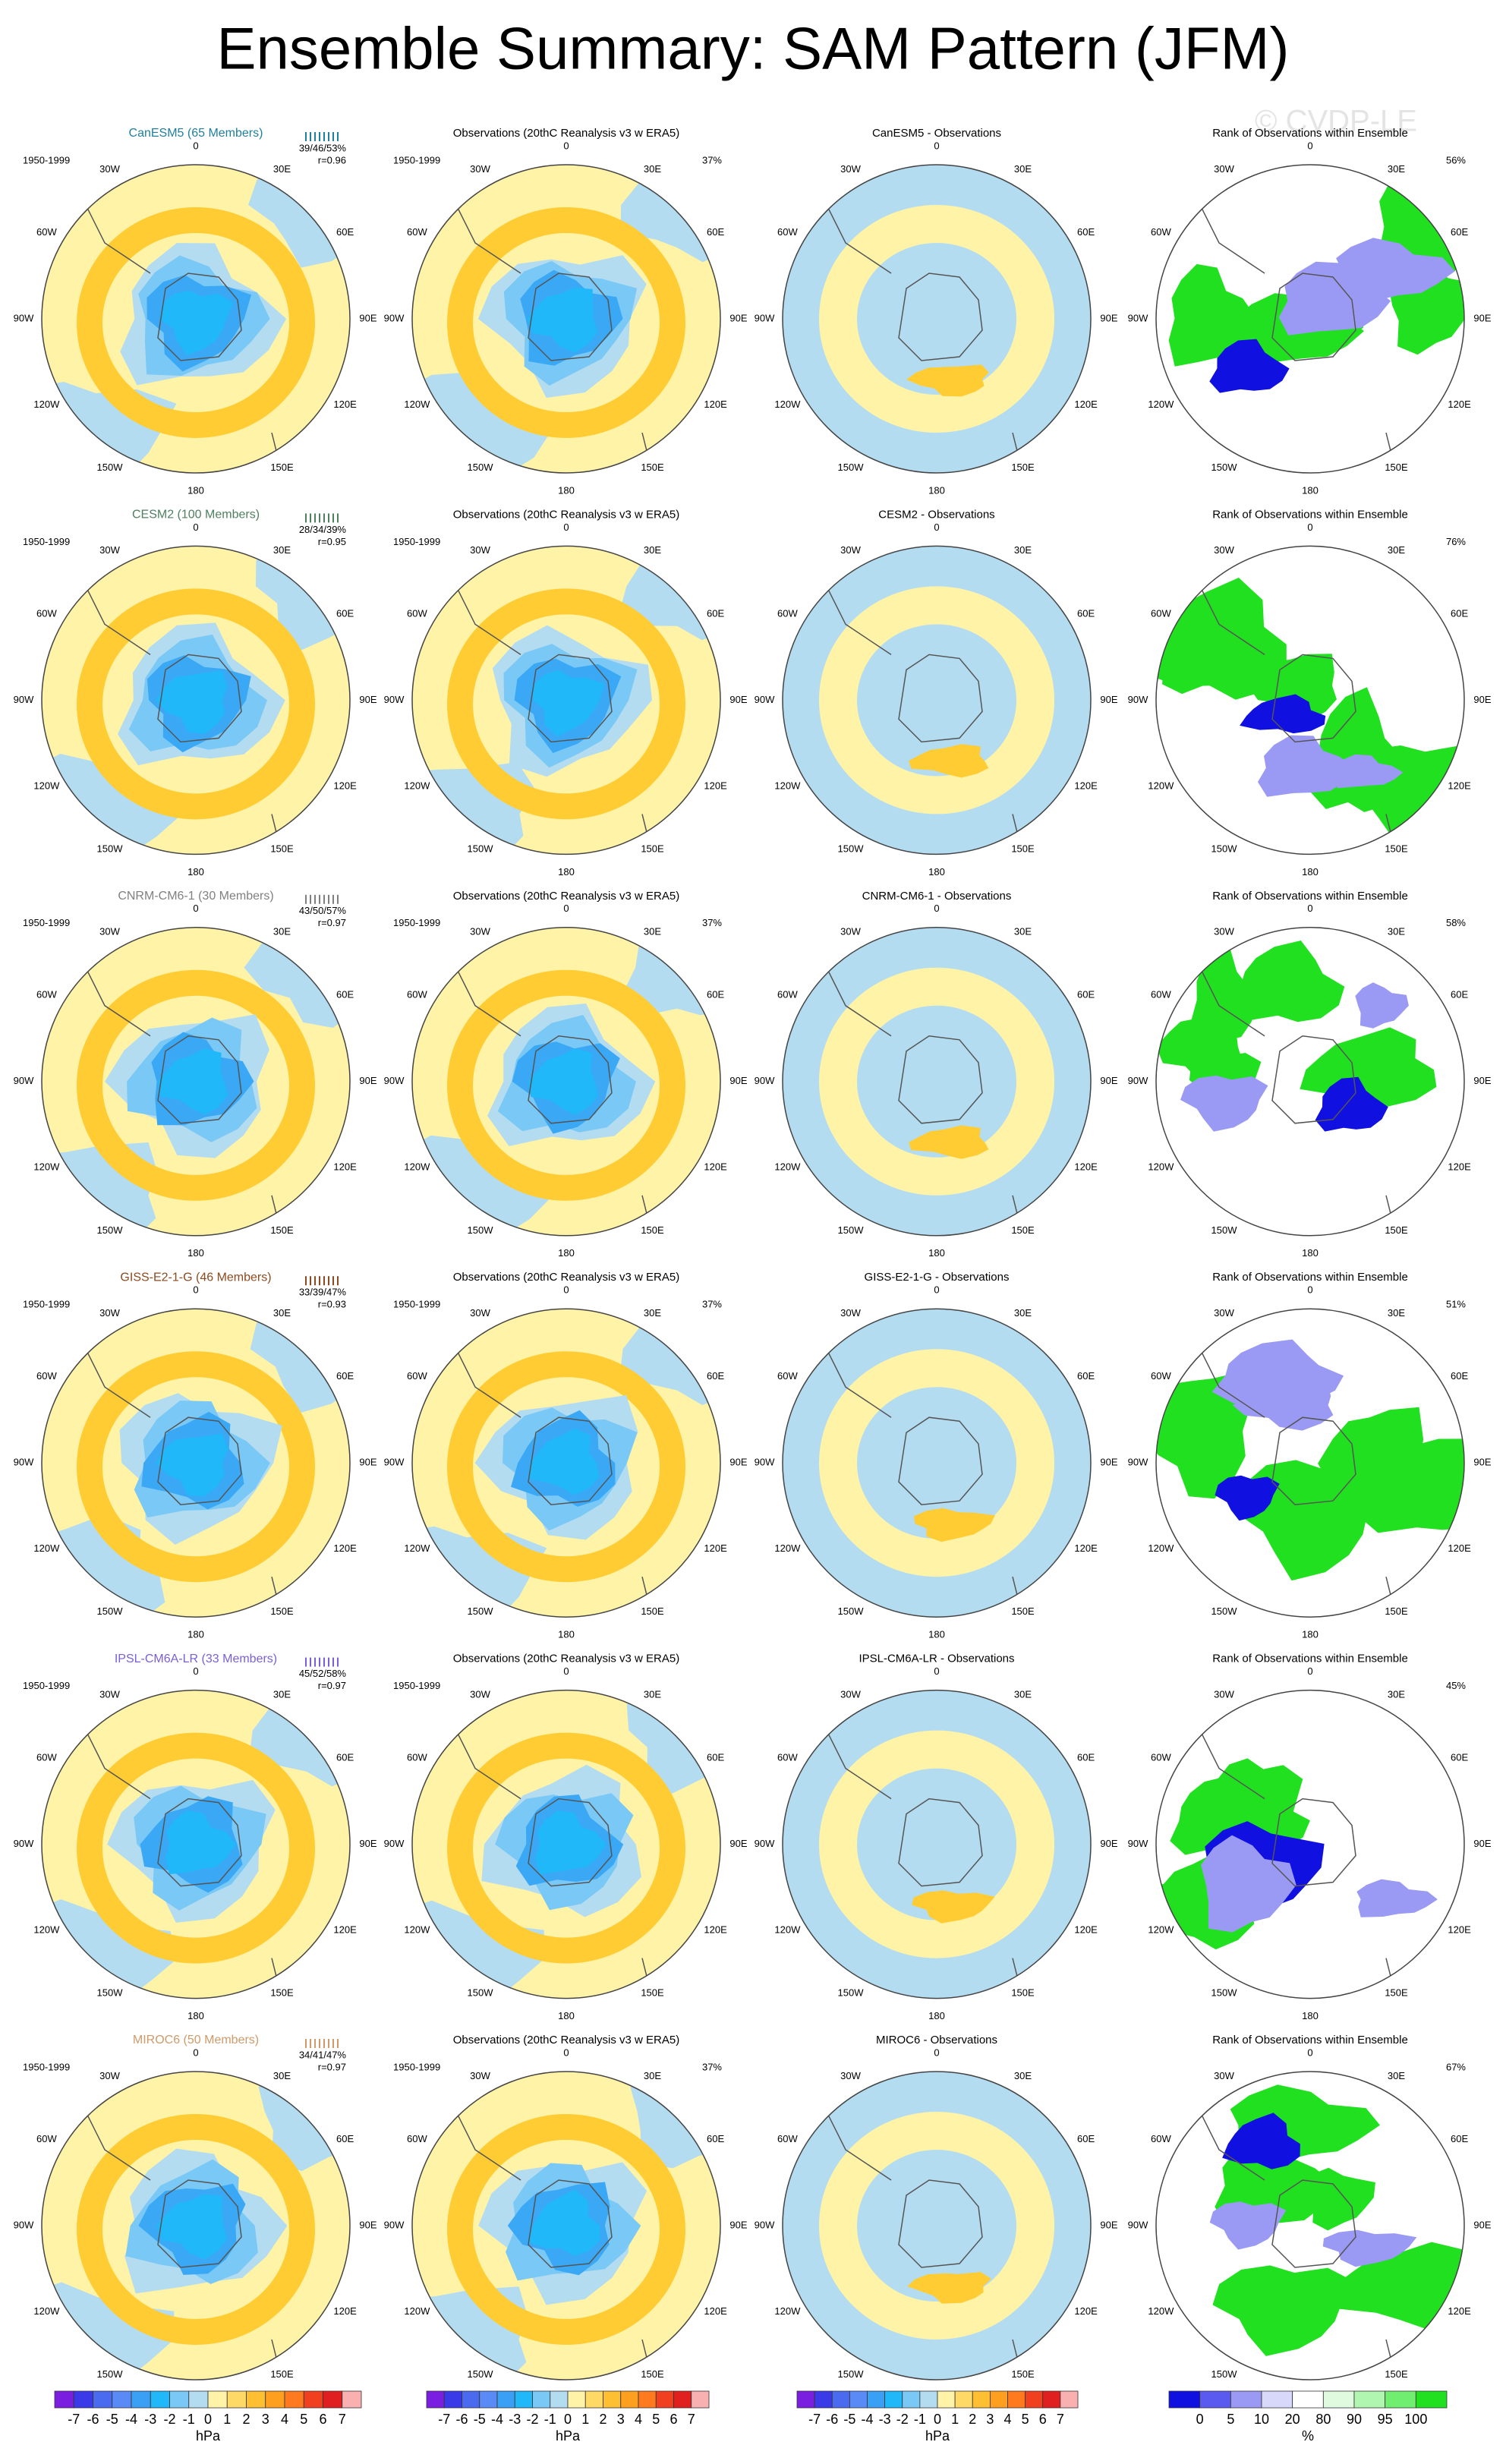 The image size is (1506, 2464). What do you see at coordinates (1308, 2436) in the screenshot?
I see `colorbar-unit: %` at bounding box center [1308, 2436].